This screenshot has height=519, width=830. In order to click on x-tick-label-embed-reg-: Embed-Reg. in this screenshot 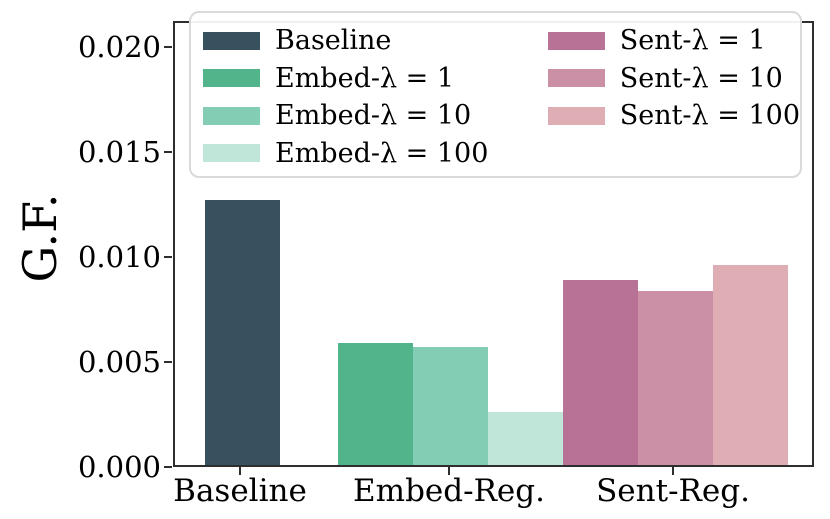, I will do `click(449, 491)`.